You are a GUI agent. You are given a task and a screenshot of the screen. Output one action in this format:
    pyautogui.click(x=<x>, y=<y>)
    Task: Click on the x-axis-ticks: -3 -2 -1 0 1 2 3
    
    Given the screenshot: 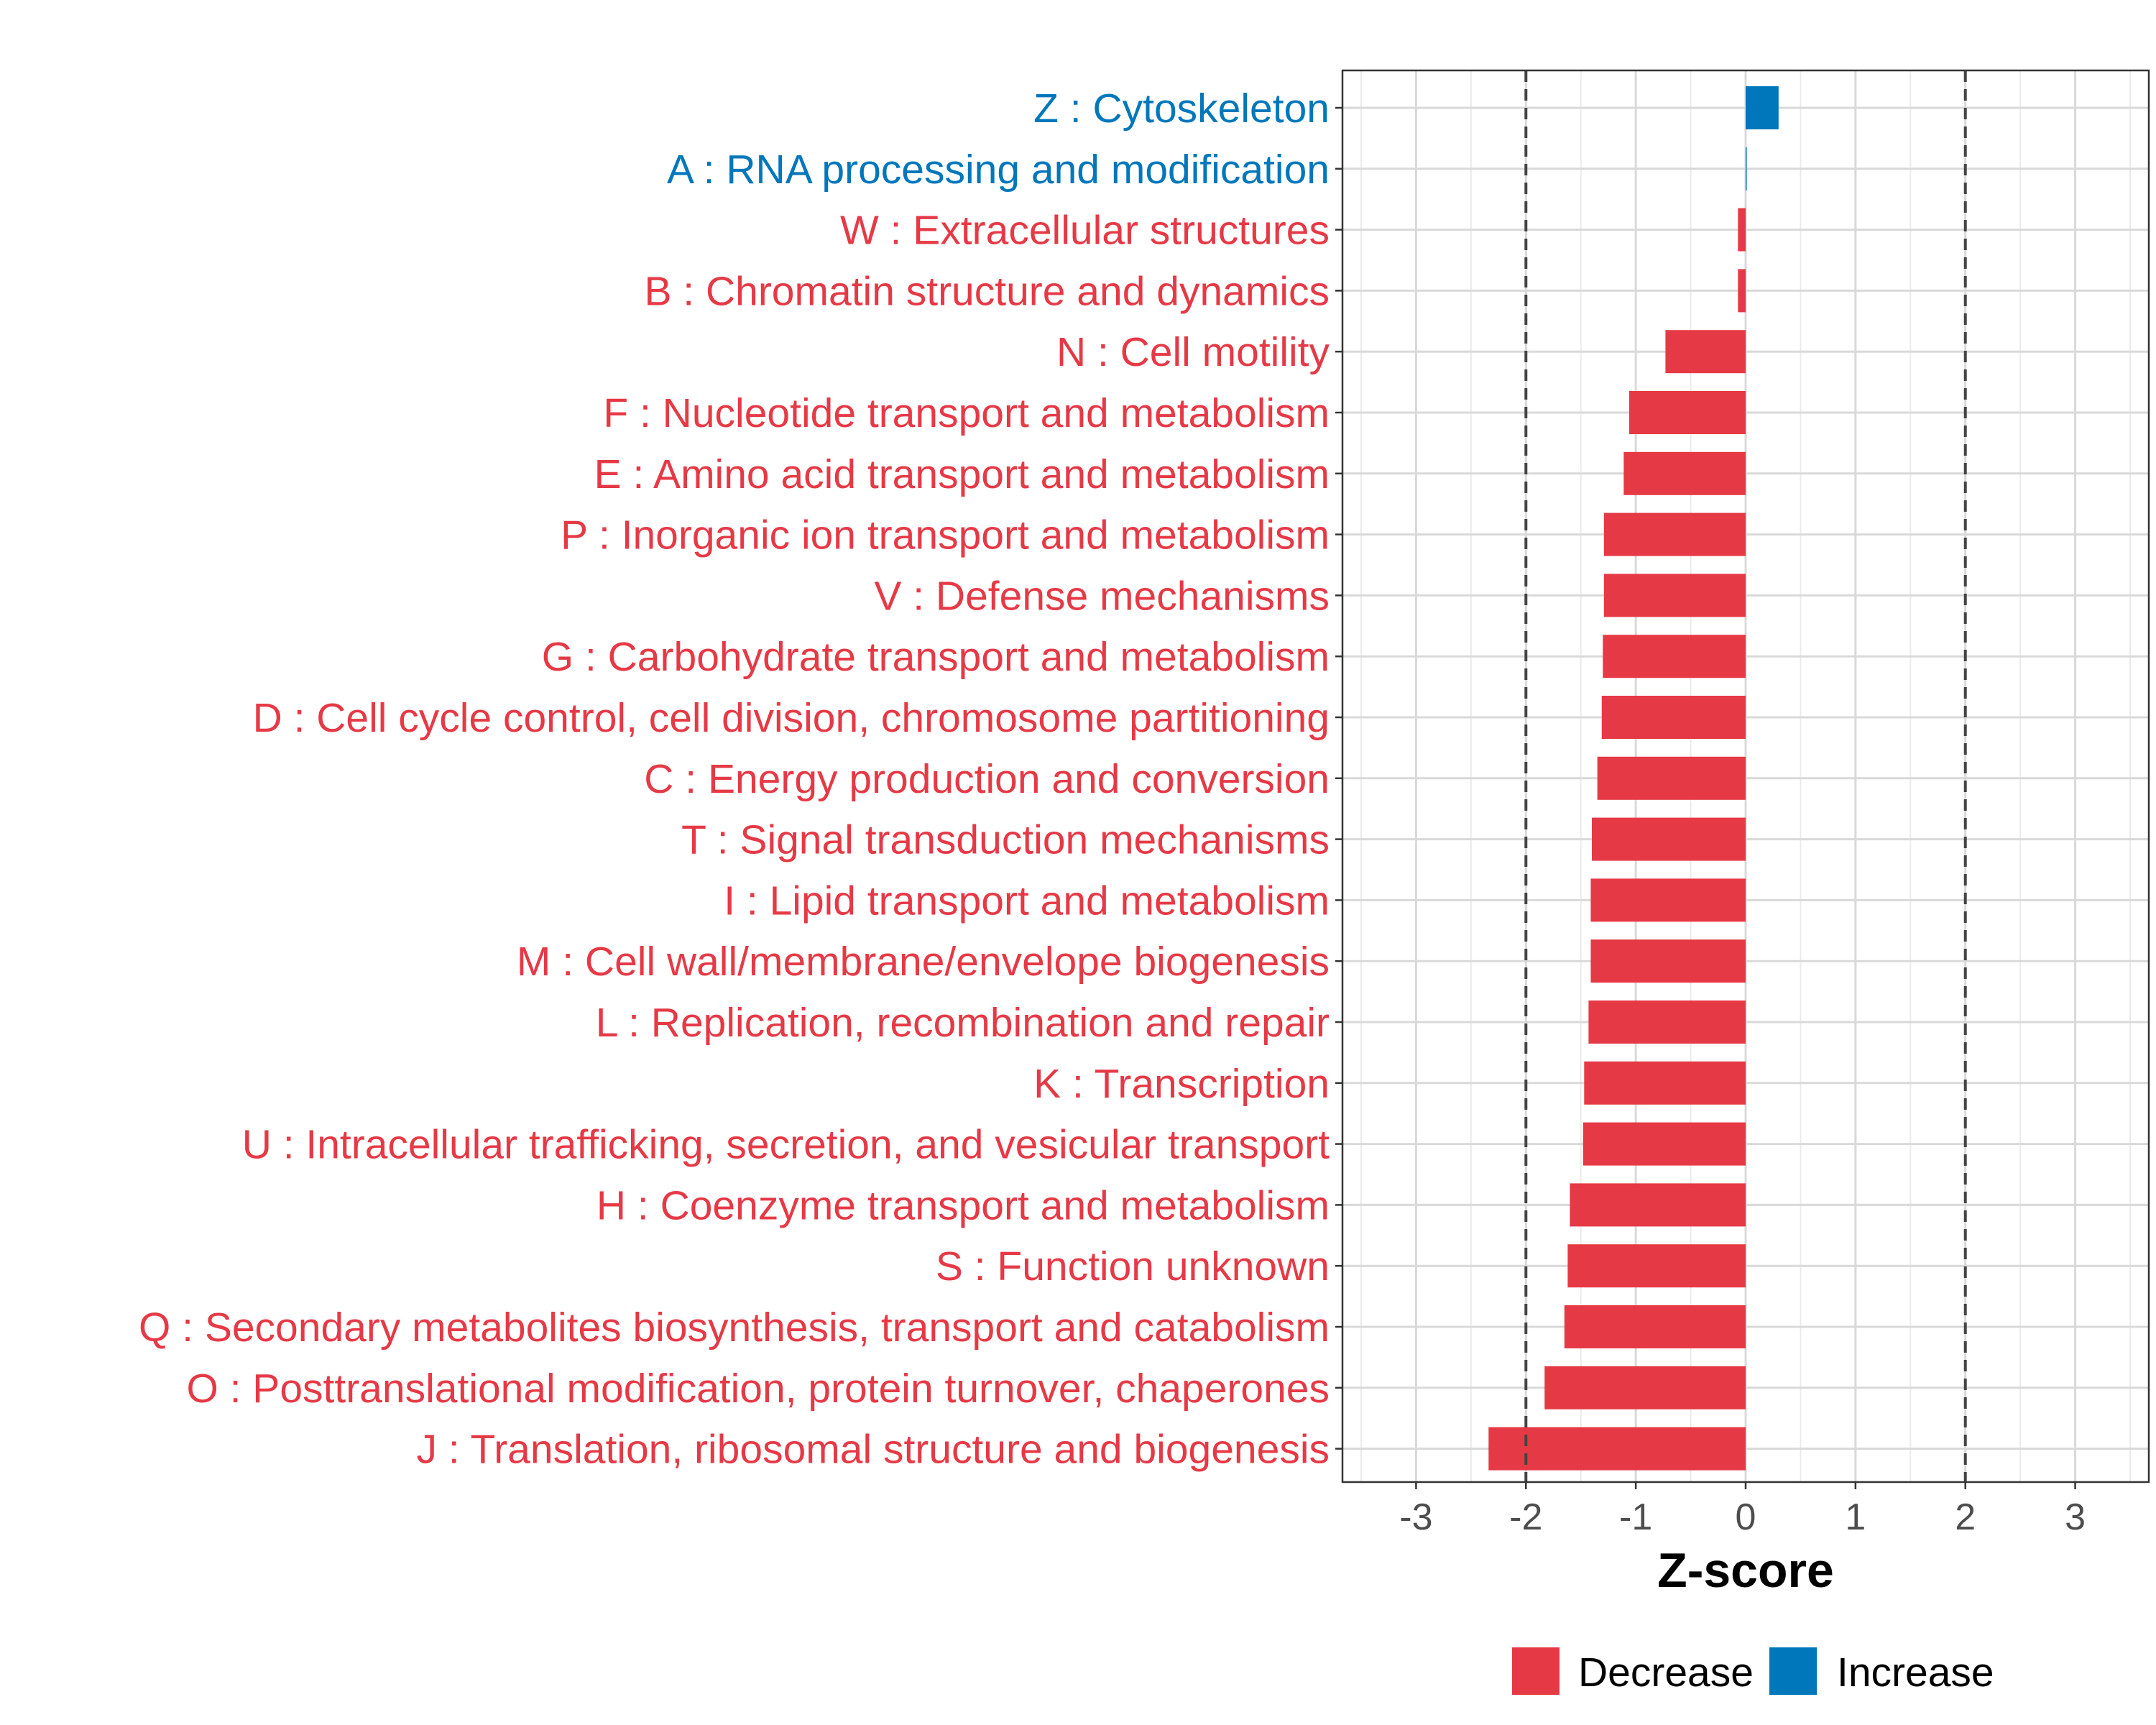 What is the action you would take?
    pyautogui.click(x=1743, y=1510)
    